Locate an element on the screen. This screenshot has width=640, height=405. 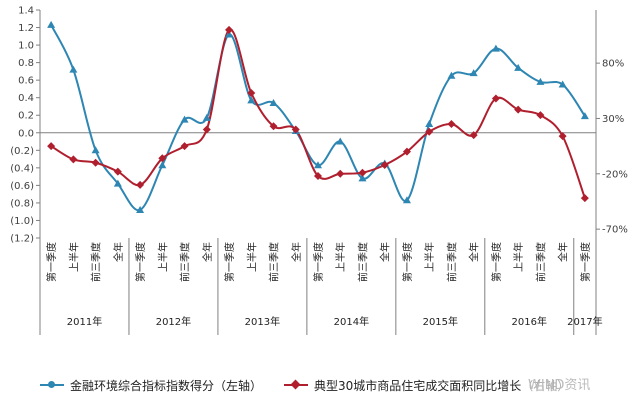
left-tick-label: 0.0 is located at coordinates (26, 133).